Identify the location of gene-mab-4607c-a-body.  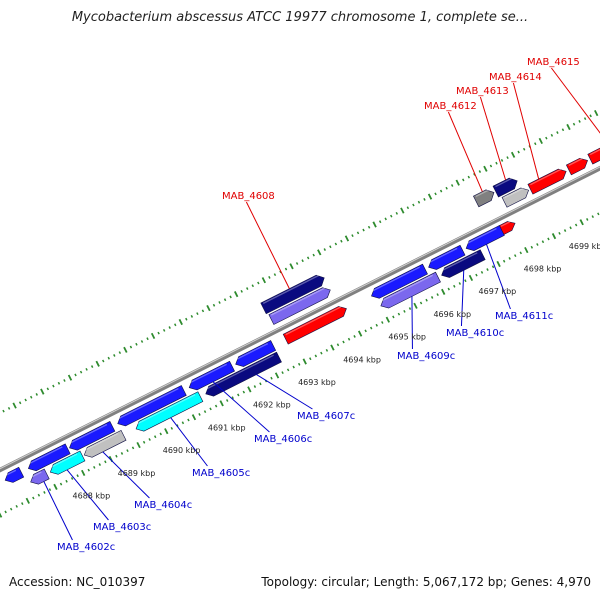
(255, 355).